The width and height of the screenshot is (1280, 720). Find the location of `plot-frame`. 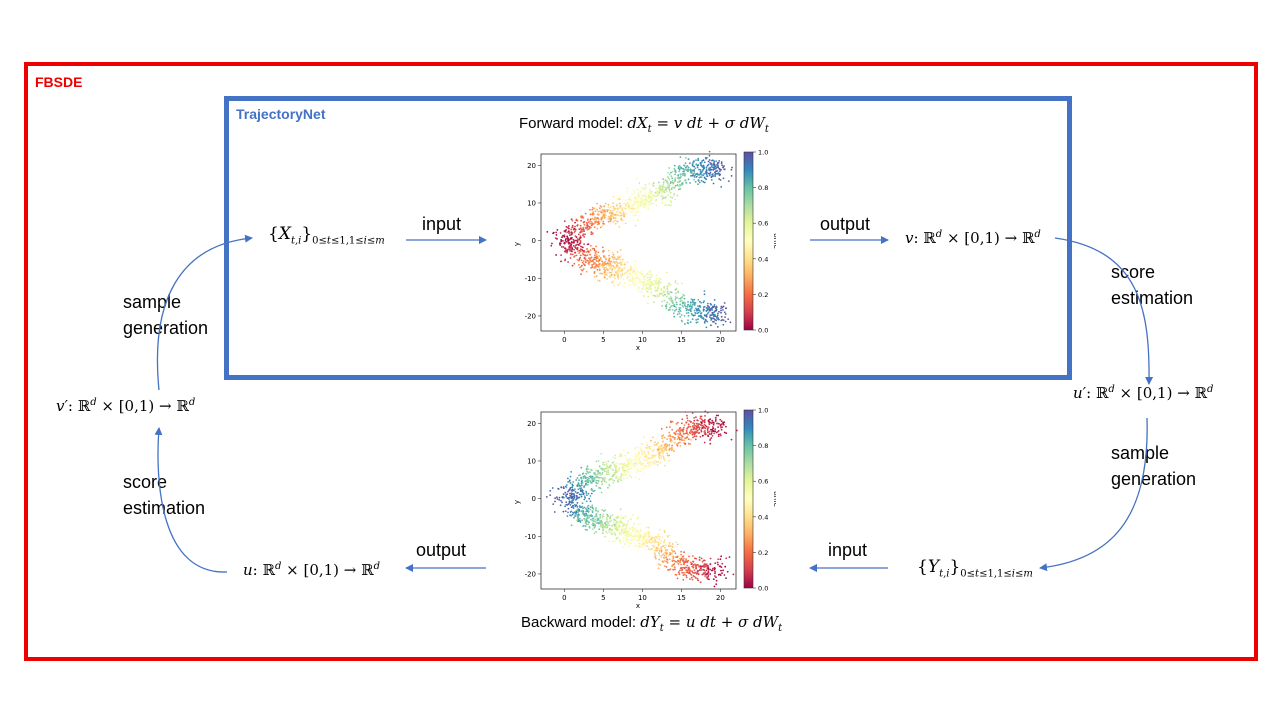

plot-frame is located at coordinates (638, 500).